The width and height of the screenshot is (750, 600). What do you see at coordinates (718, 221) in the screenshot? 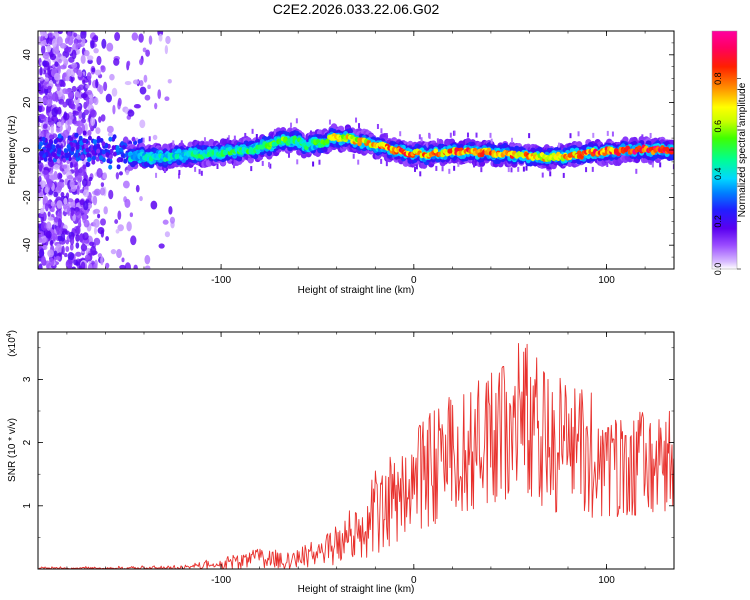
I see `colorbar-tick-label: 0.2` at bounding box center [718, 221].